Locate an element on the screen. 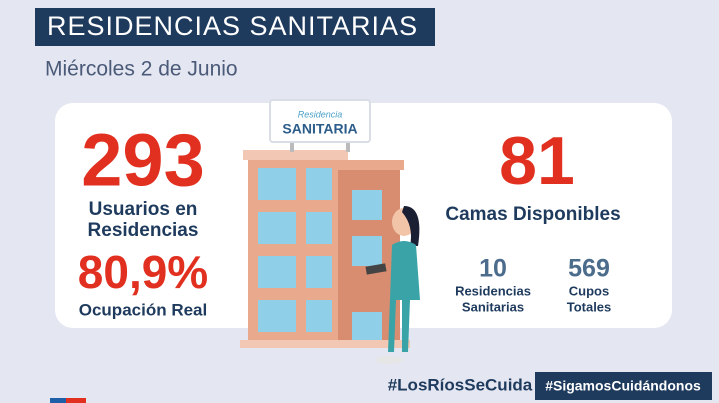  beds-value: 81 is located at coordinates (537, 161).